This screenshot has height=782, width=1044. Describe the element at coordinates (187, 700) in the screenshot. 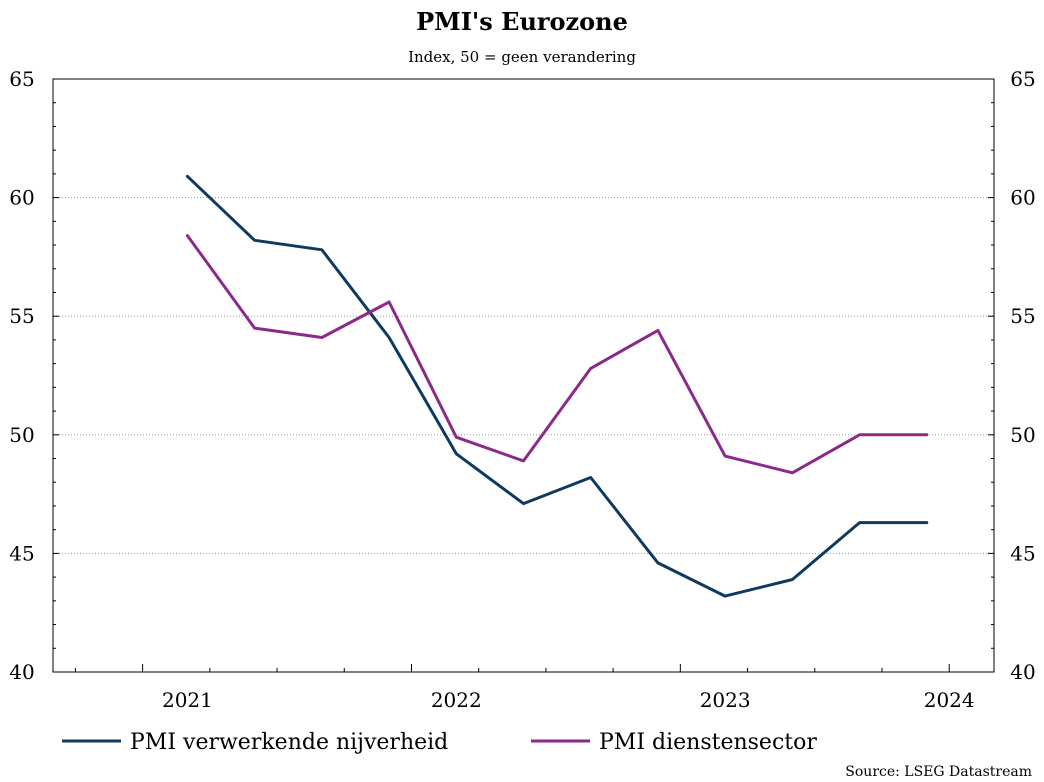

I see `x-tick-label: 2021` at that location.